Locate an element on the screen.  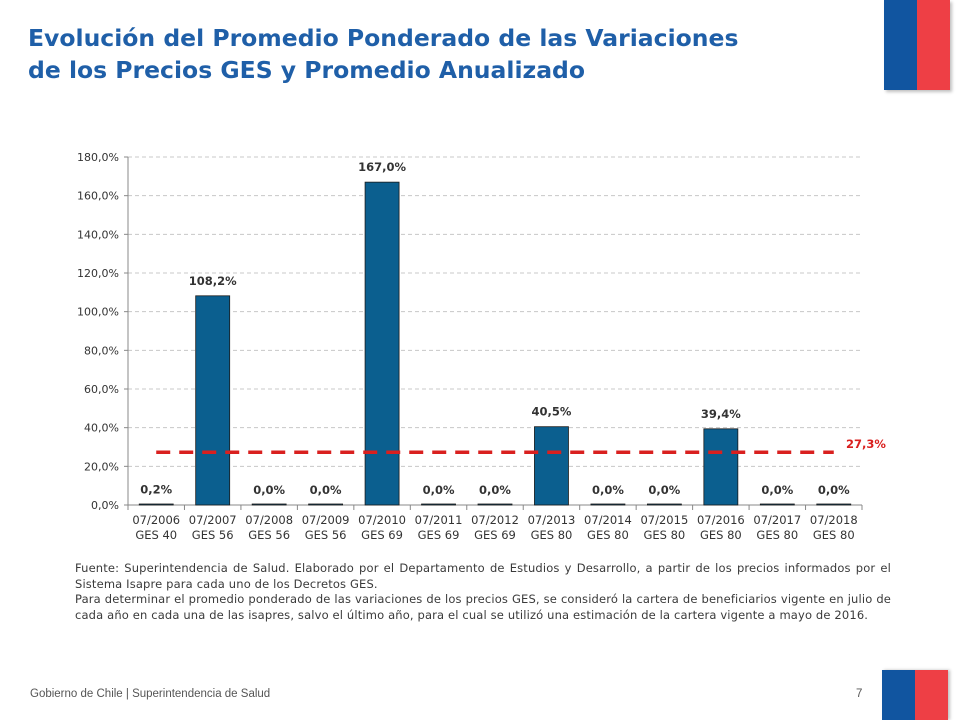
x-tick-label: 07/2016 is located at coordinates (721, 520).